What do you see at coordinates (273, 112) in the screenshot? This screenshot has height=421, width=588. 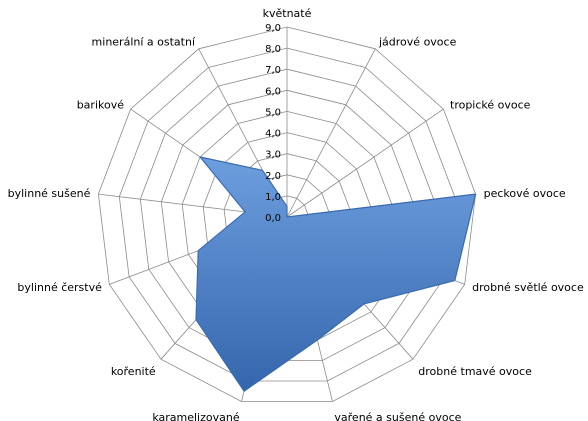 I see `tick-label-5: 5,0` at bounding box center [273, 112].